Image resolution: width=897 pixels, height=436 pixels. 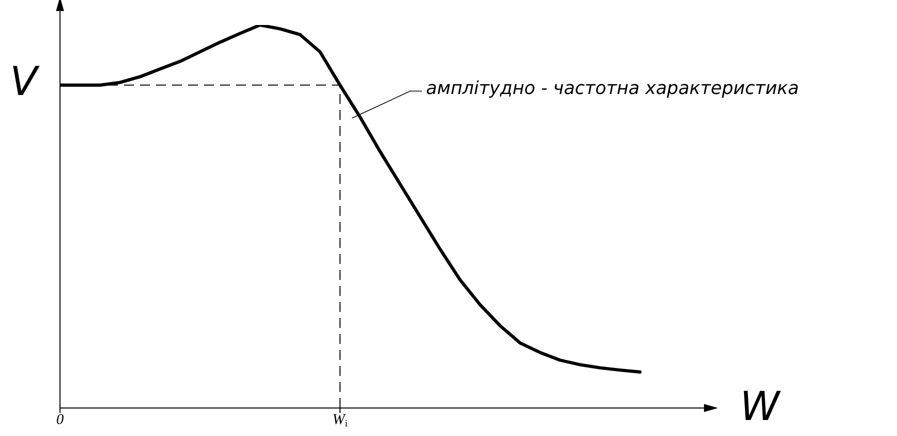 I want to click on x-tick-label: 0, so click(x=60, y=420).